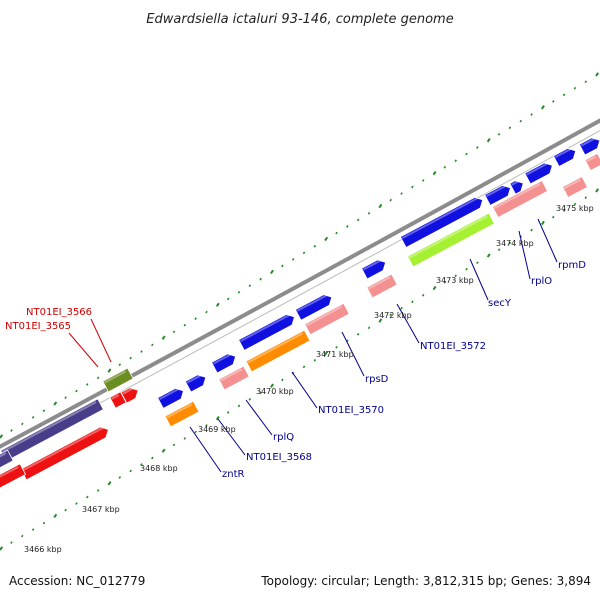 The height and width of the screenshot is (600, 600). What do you see at coordinates (453, 346) in the screenshot?
I see `gene-label: NT01EI_3572` at bounding box center [453, 346].